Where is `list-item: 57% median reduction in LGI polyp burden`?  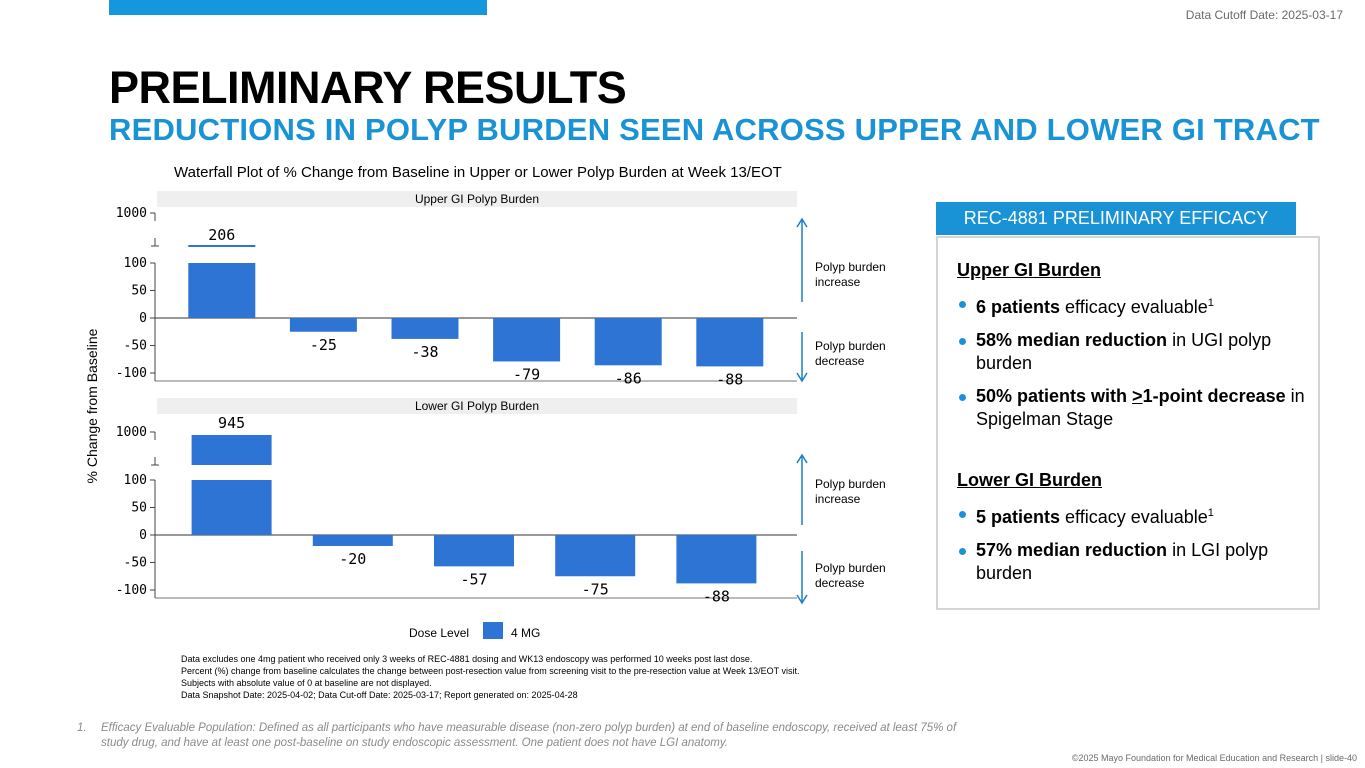
list-item: 57% median reduction in LGI polyp burden is located at coordinates (1137, 562).